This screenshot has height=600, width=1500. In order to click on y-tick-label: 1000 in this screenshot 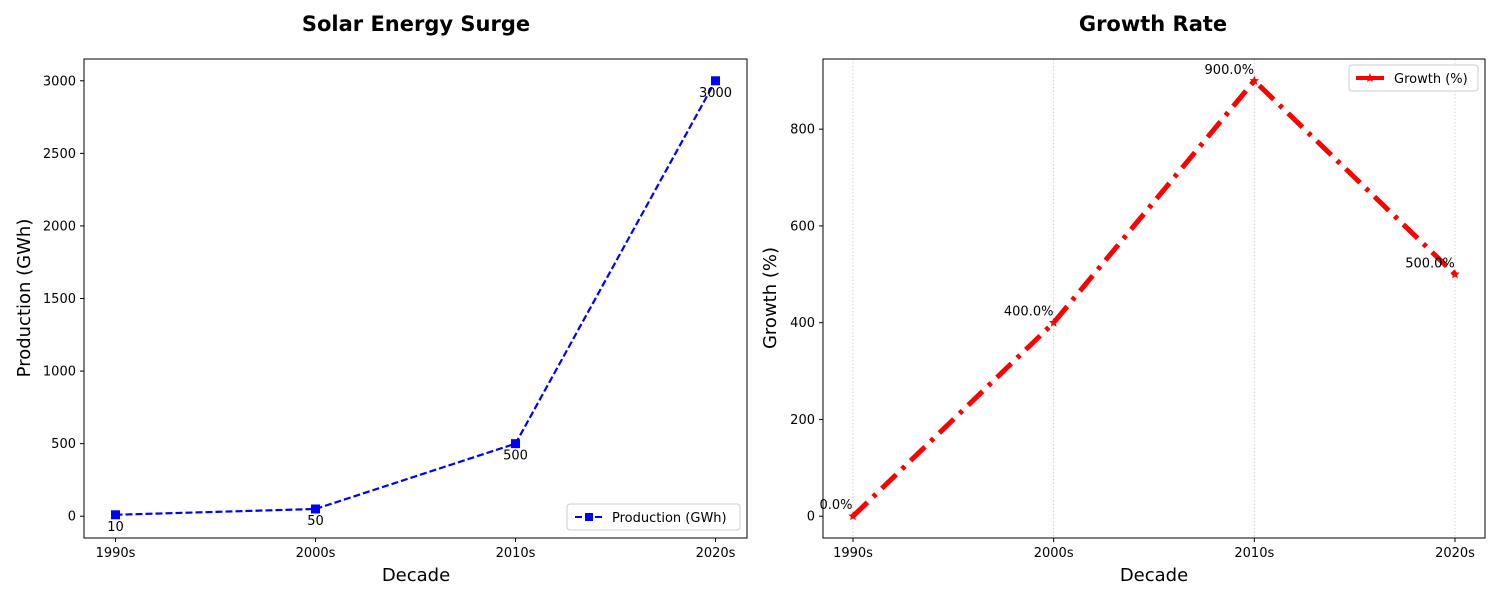, I will do `click(59, 372)`.